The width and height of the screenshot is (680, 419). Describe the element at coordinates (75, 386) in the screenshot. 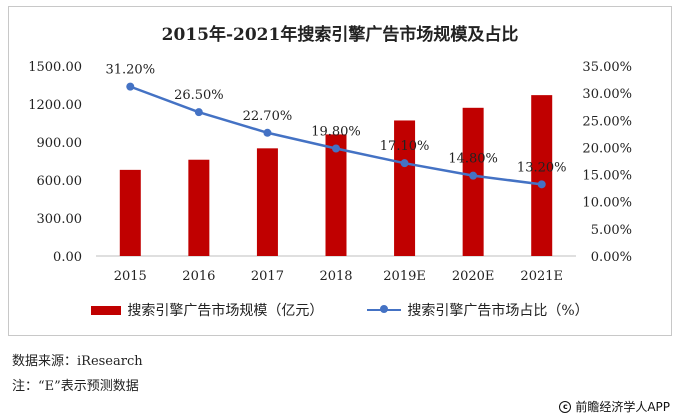

I see `estimate-note: 注：“E”表示预测数据` at that location.